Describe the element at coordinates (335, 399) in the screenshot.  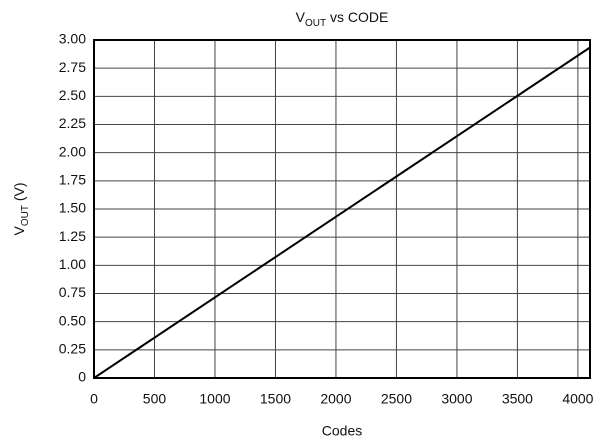
I see `x-tick-label: 2000` at that location.